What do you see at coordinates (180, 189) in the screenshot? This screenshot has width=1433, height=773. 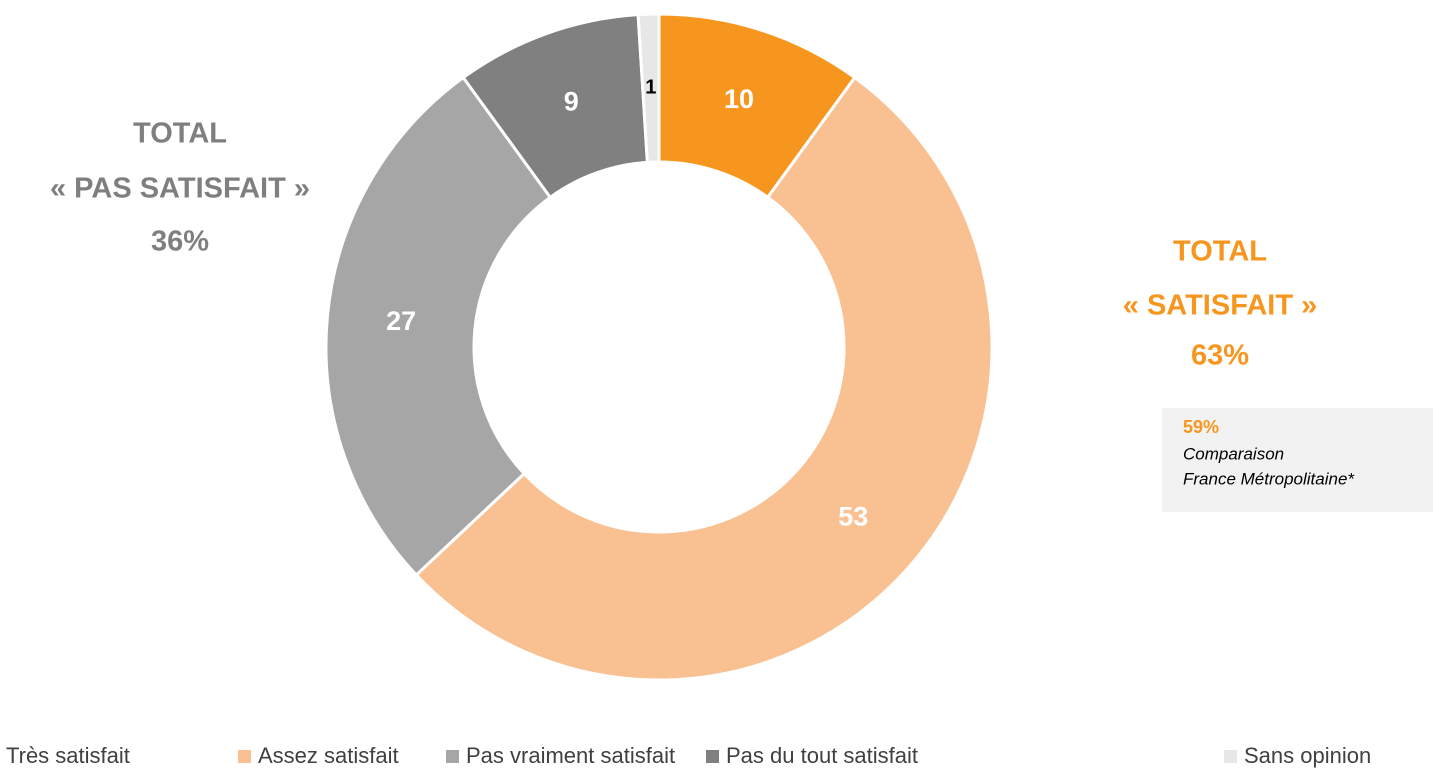 I see `total-annotation: « PAS SATISFAIT »` at bounding box center [180, 189].